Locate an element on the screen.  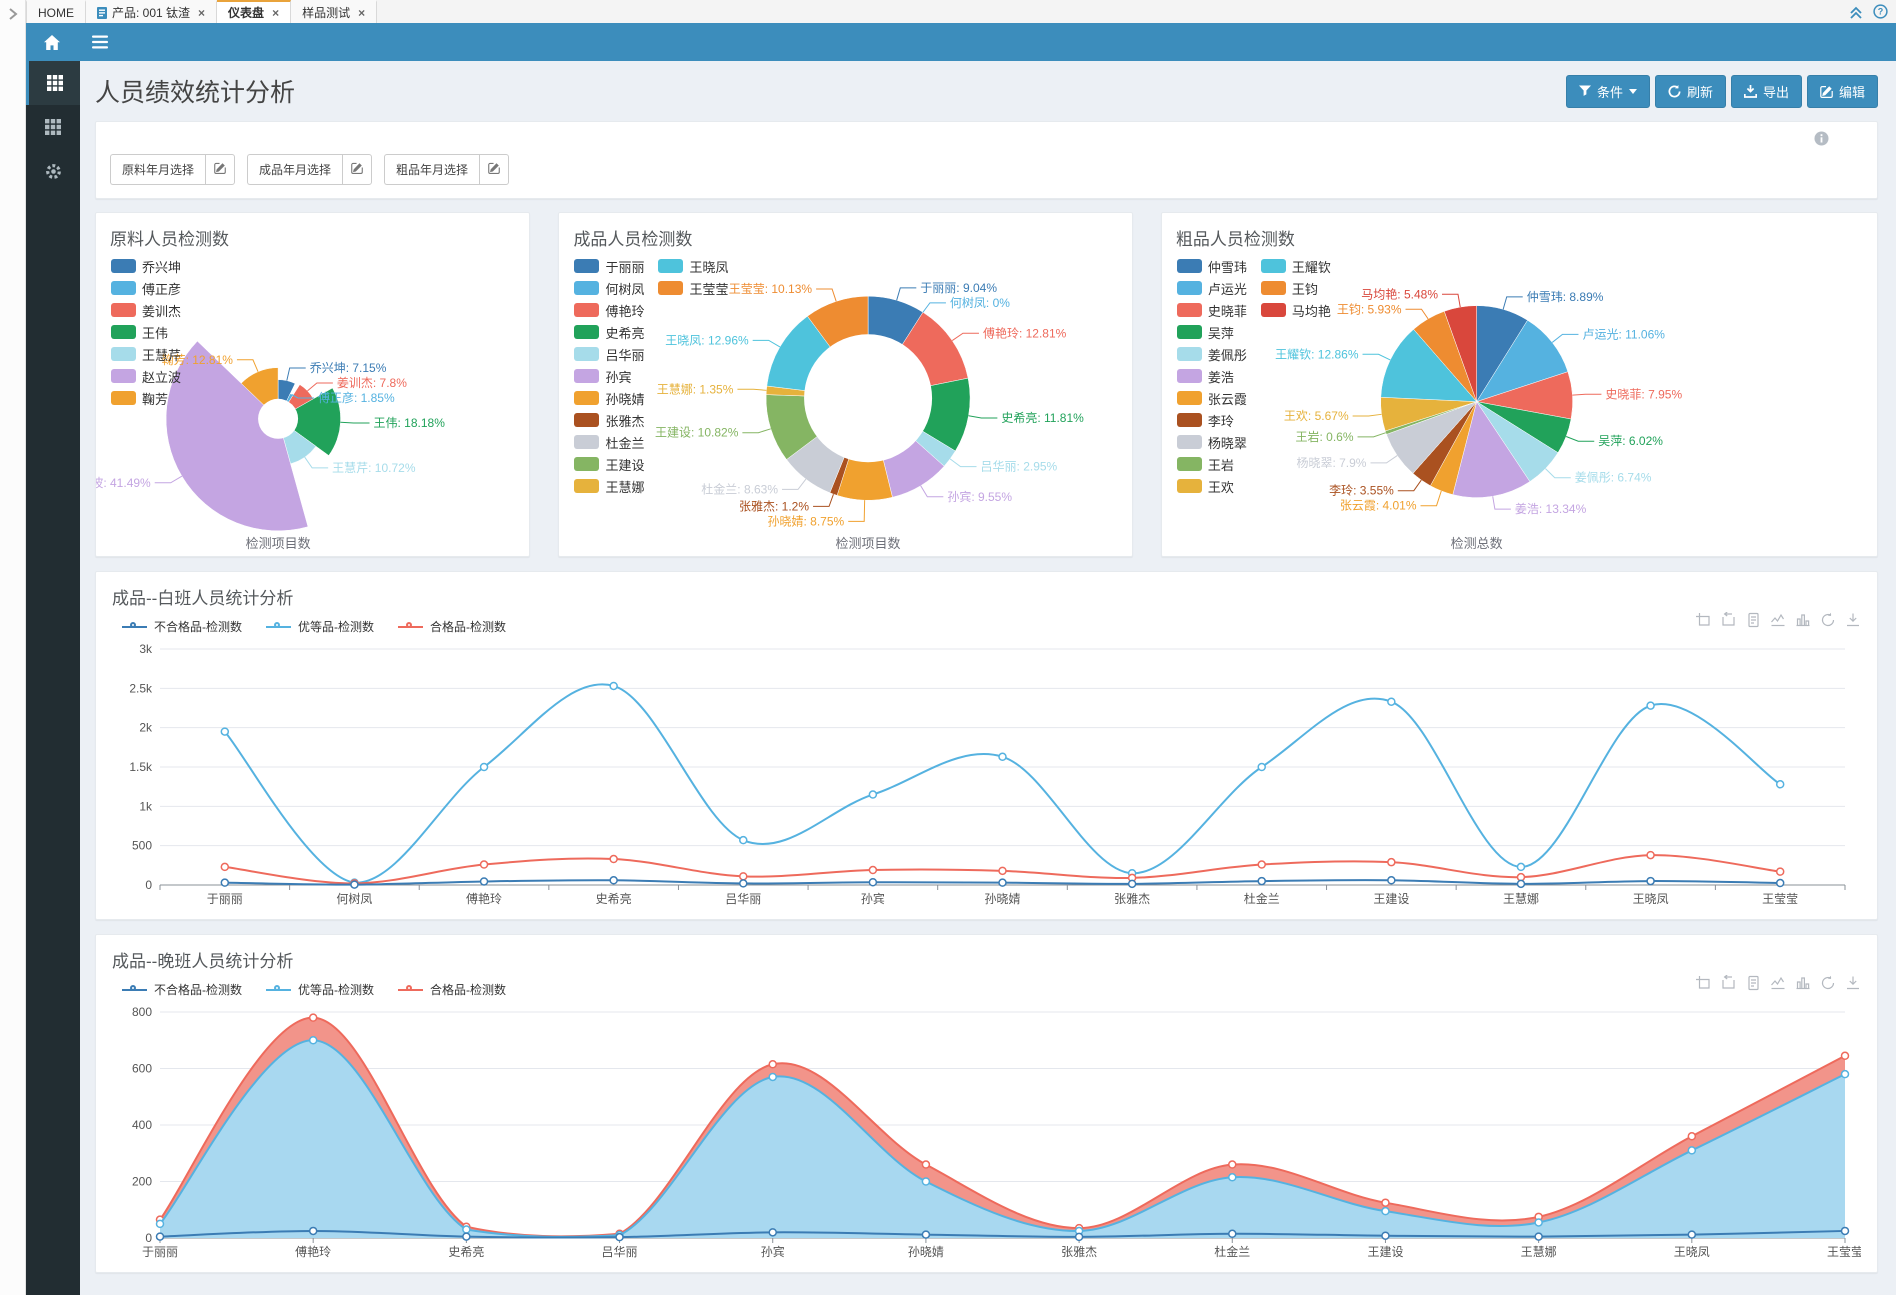
legend-item: 王耀钦 is located at coordinates (1295, 266).